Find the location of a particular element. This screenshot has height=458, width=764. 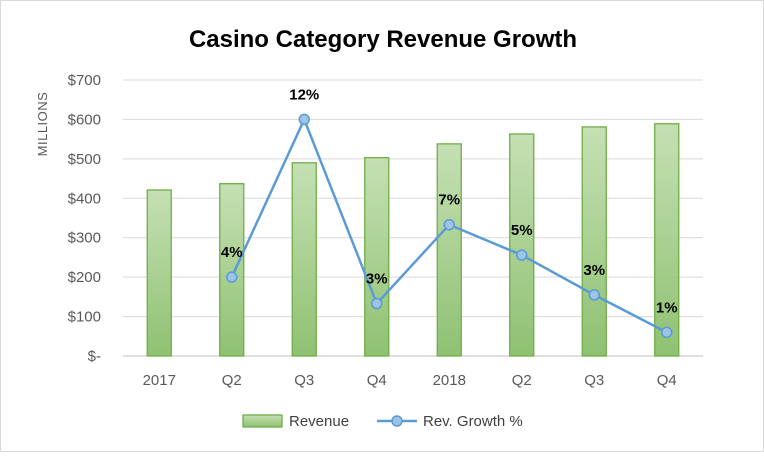

x-tick-label: 2017 is located at coordinates (159, 380).